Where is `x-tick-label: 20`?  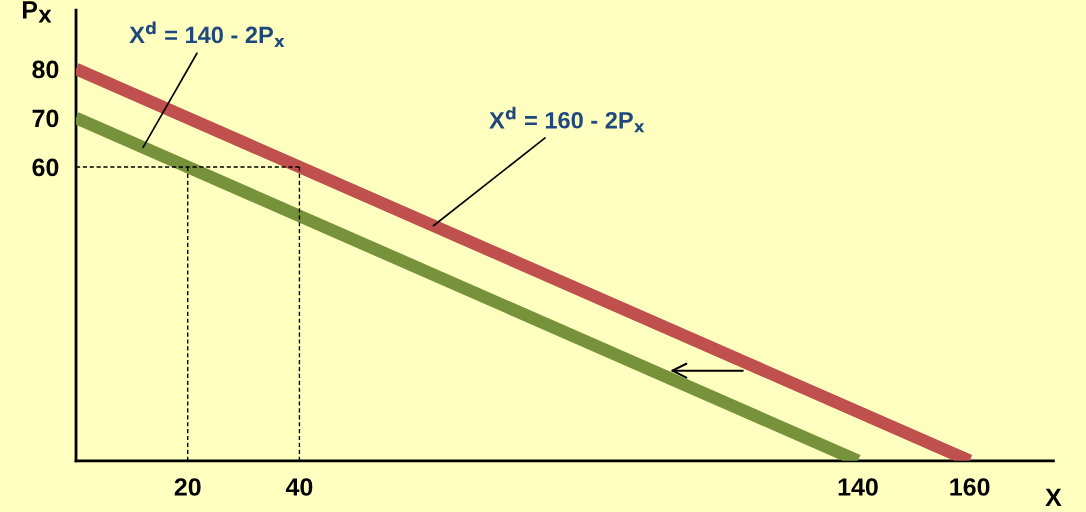
x-tick-label: 20 is located at coordinates (187, 487).